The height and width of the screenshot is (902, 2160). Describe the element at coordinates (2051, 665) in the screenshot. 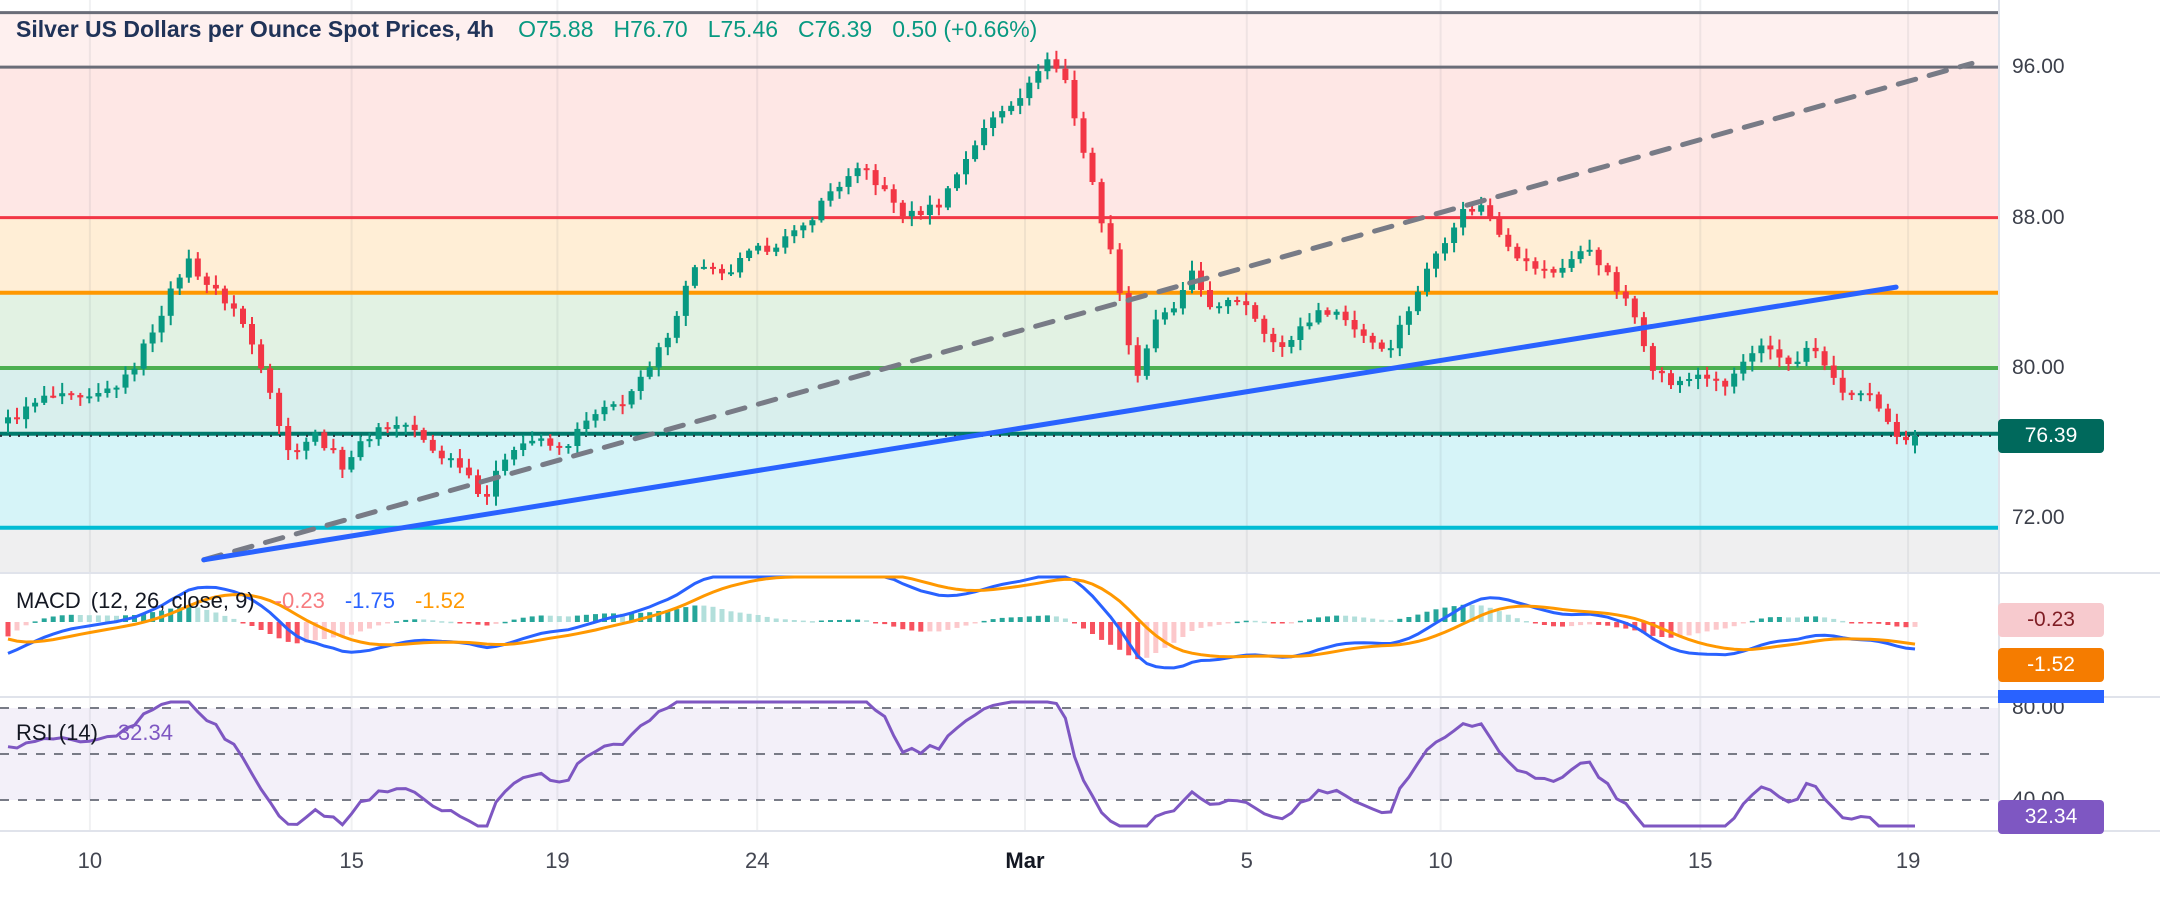

I see `macd-signal-badge: -1.52` at that location.